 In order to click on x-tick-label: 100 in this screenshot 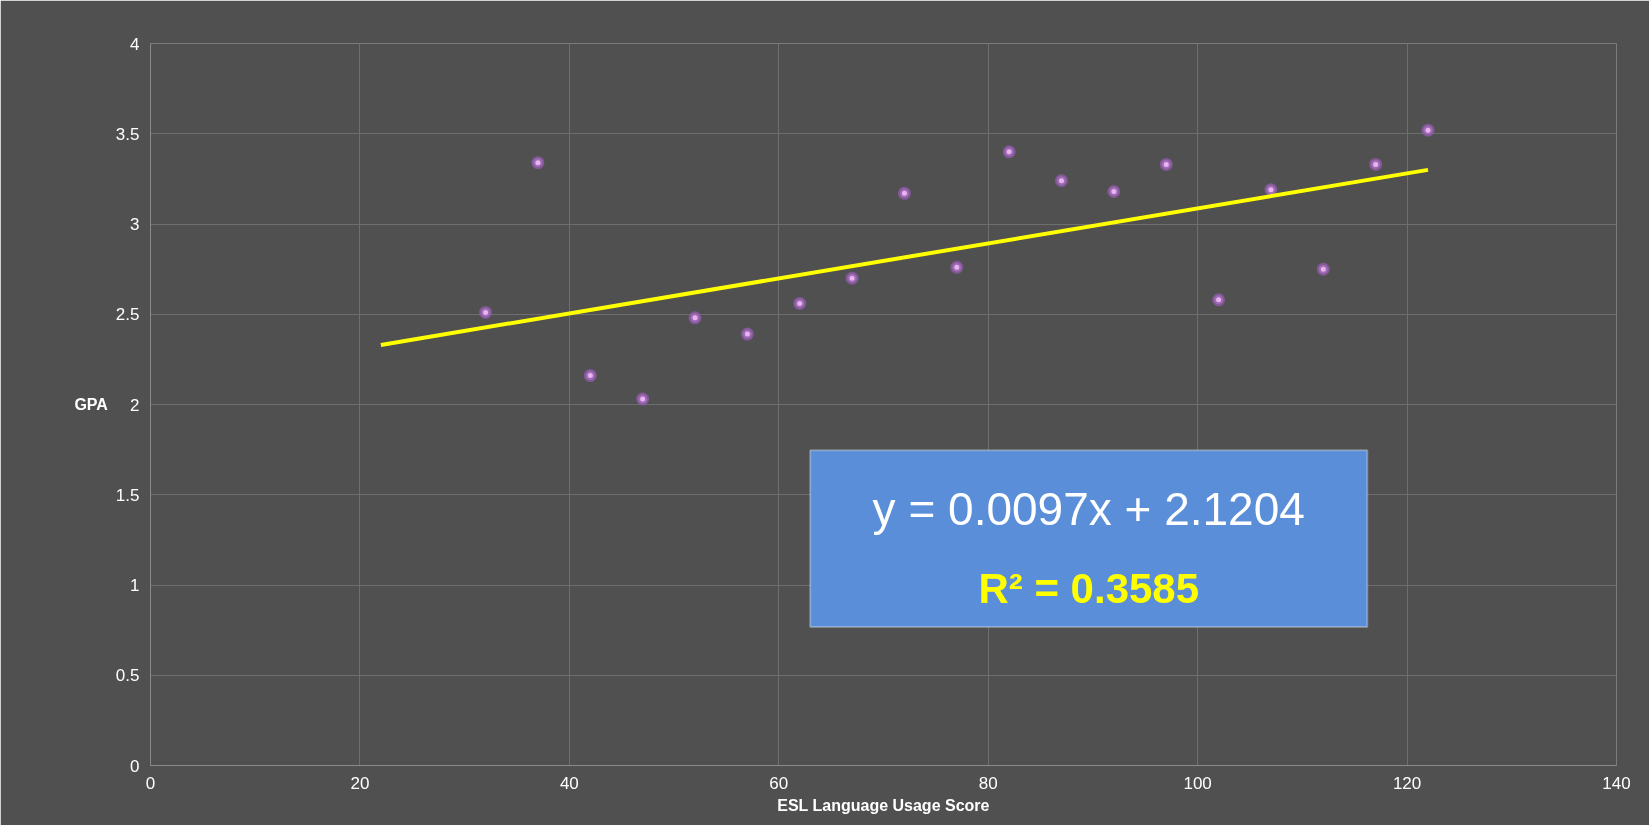, I will do `click(1197, 783)`.